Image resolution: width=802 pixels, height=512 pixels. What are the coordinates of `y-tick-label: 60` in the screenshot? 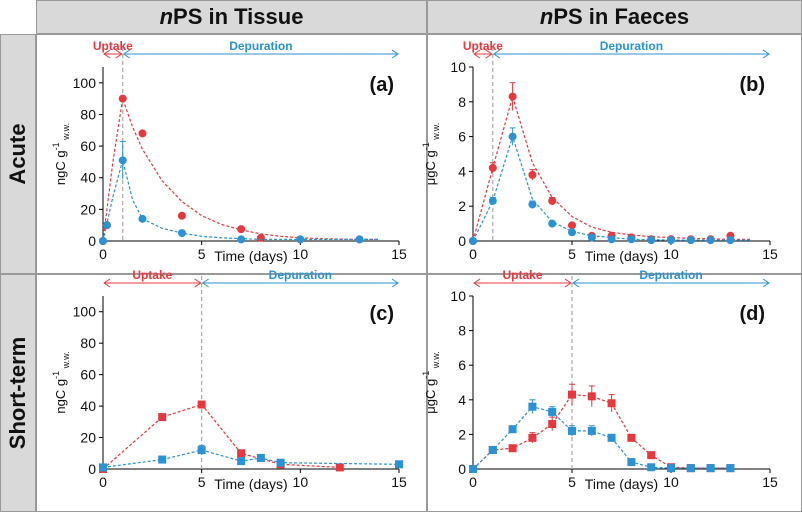 It's located at (88, 375).